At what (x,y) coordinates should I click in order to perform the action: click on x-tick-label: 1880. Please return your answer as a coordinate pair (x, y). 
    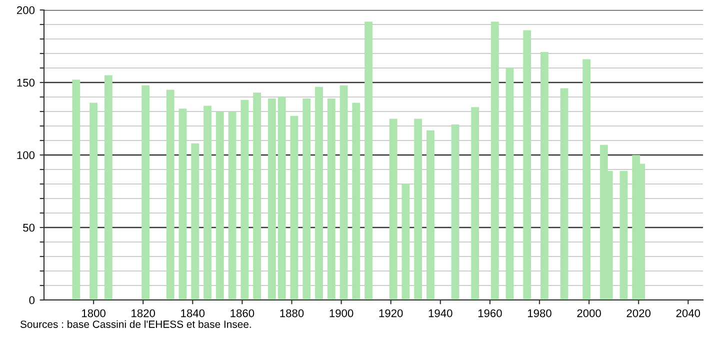
    Looking at the image, I should click on (292, 313).